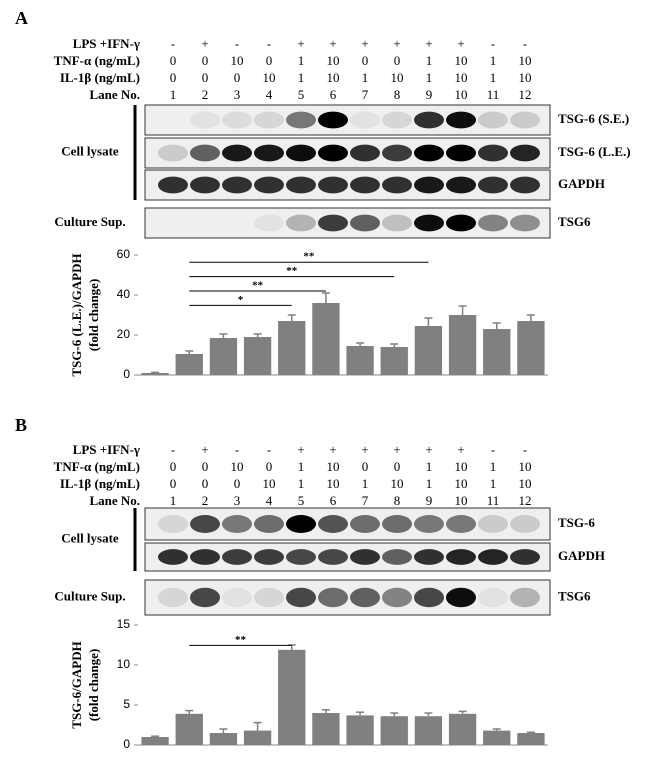 The image size is (650, 759). What do you see at coordinates (76, 314) in the screenshot?
I see `y-axis-label: TSG-6 (L.E.)/GAPDH` at bounding box center [76, 314].